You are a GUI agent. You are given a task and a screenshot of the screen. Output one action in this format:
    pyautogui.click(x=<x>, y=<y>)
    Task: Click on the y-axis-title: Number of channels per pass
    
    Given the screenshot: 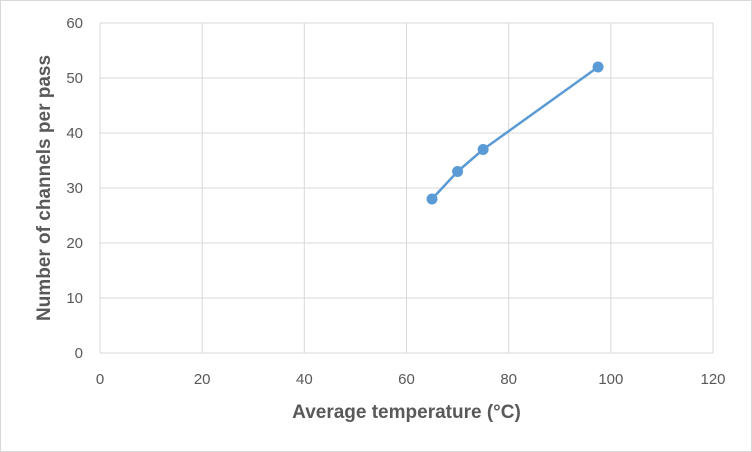 What is the action you would take?
    pyautogui.click(x=44, y=188)
    